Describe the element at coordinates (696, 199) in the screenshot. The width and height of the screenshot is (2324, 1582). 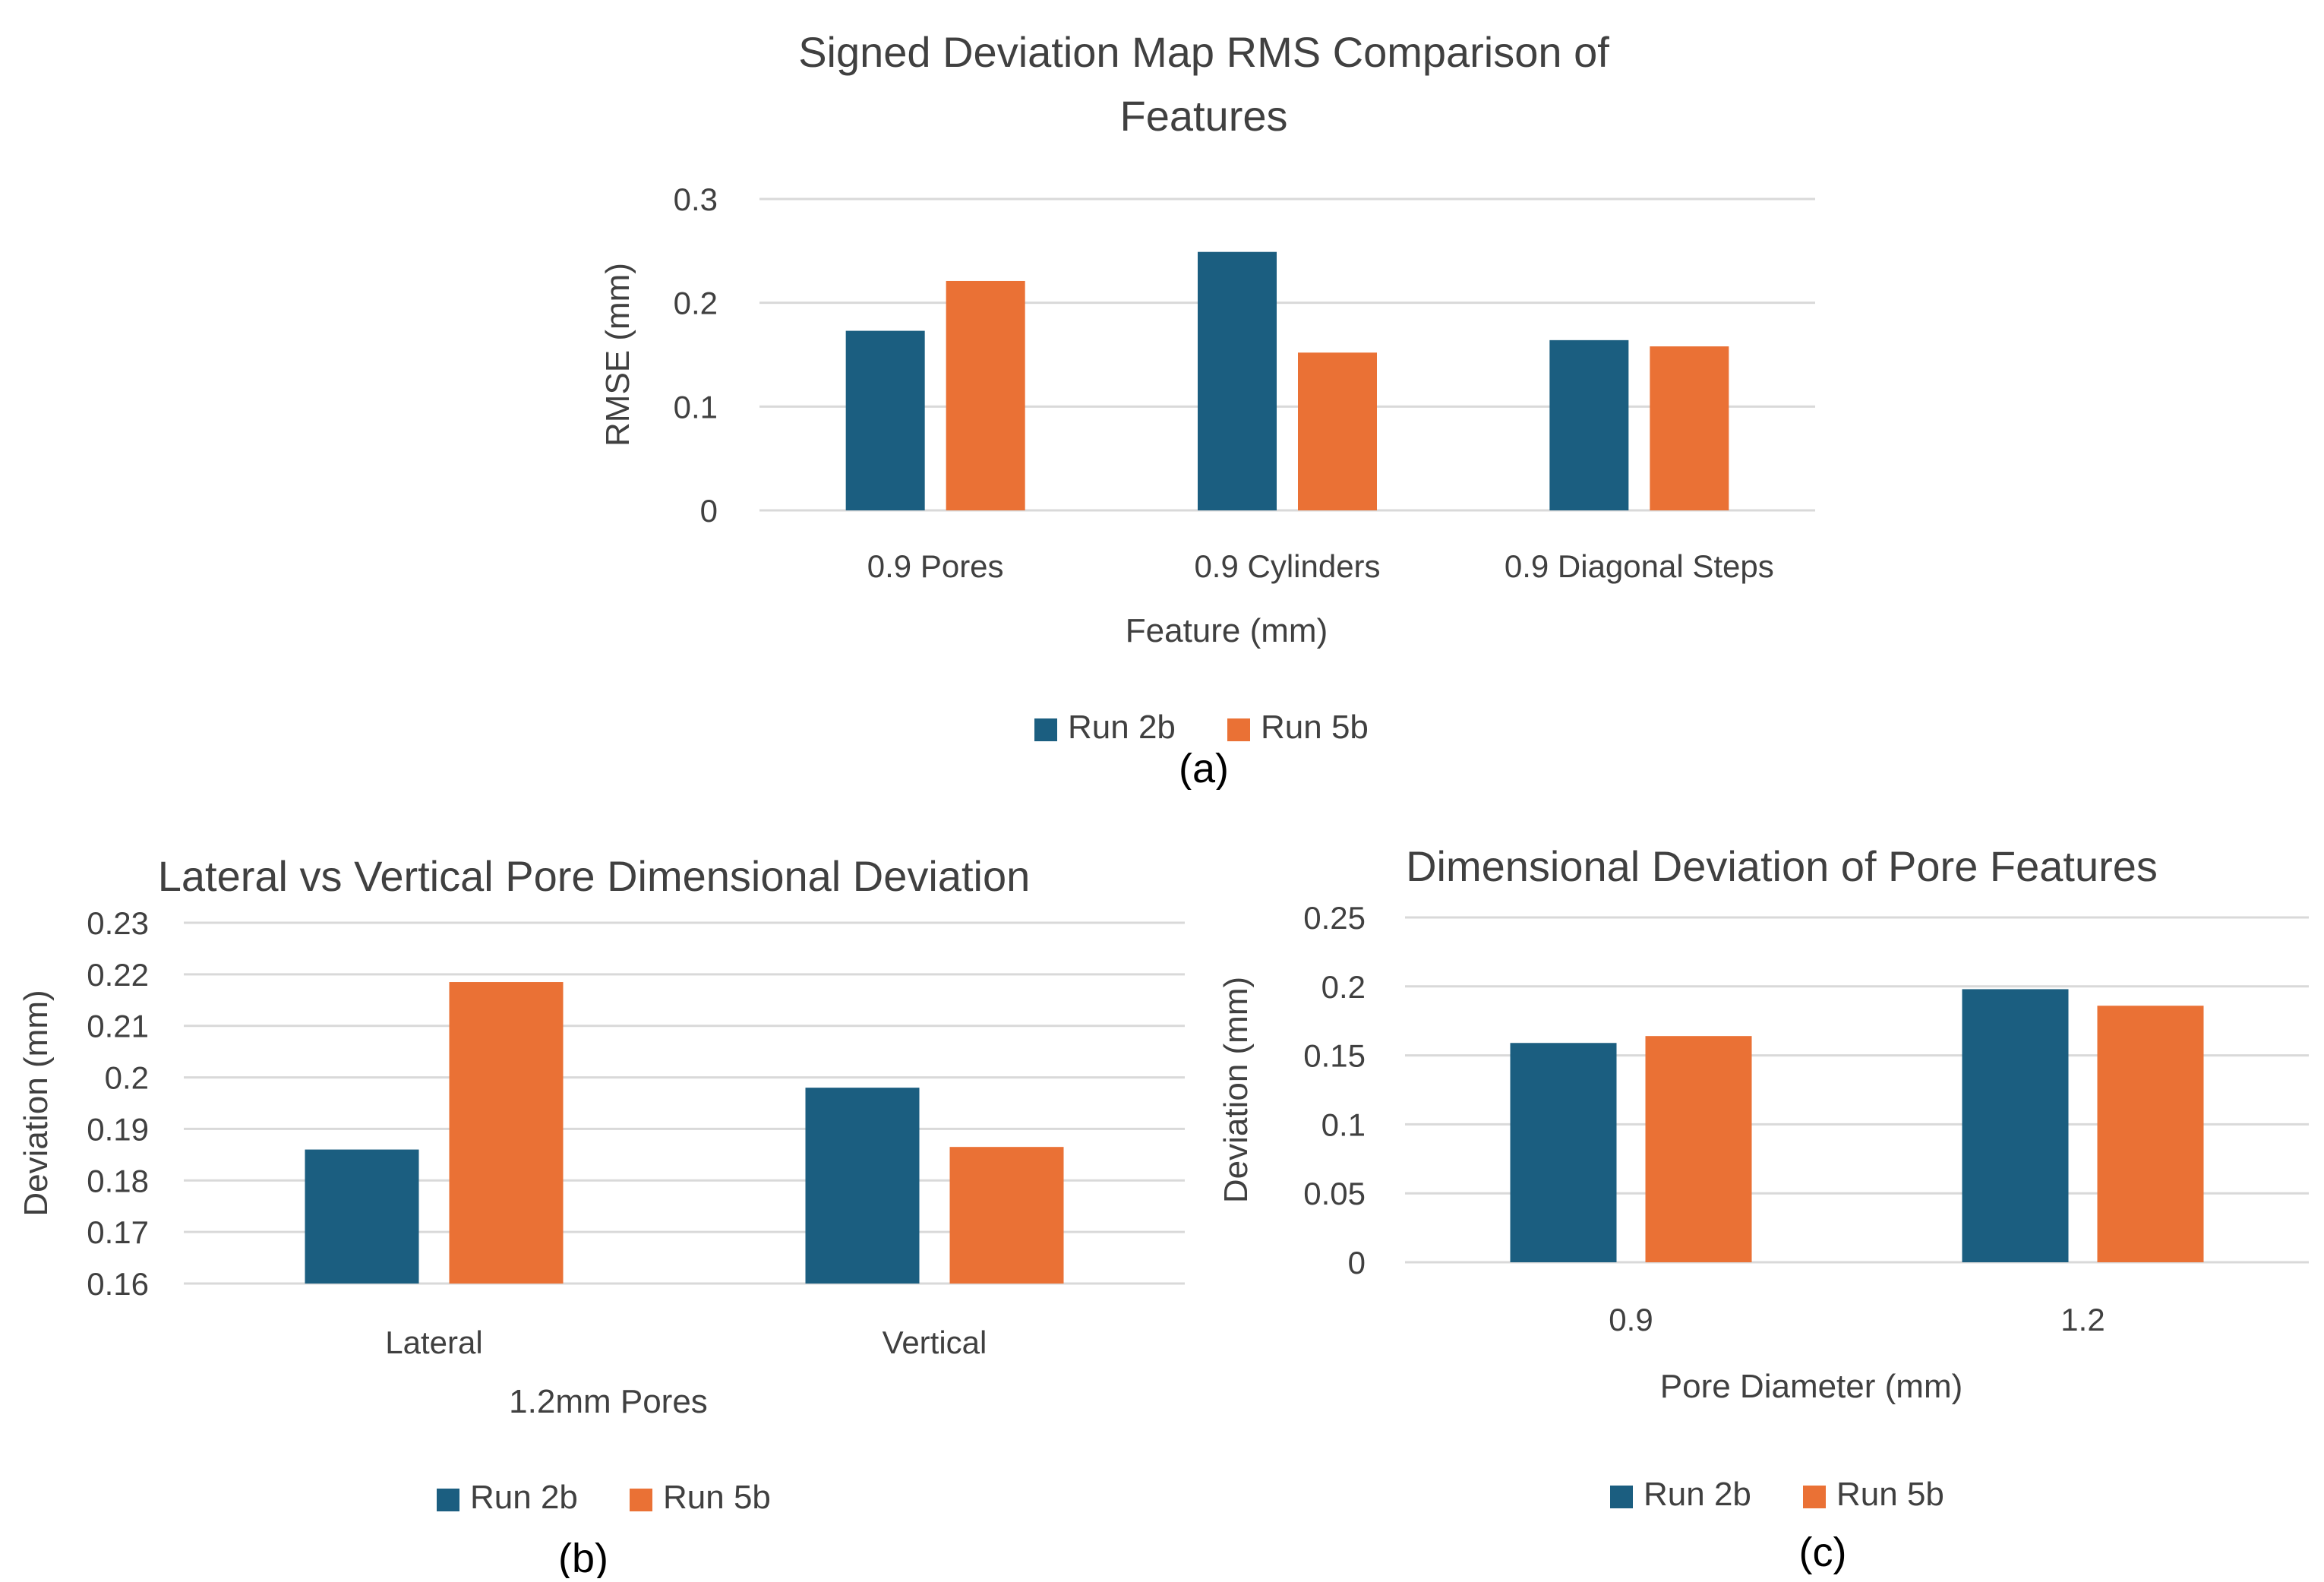
I see `y-tick-label: 0.3` at that location.